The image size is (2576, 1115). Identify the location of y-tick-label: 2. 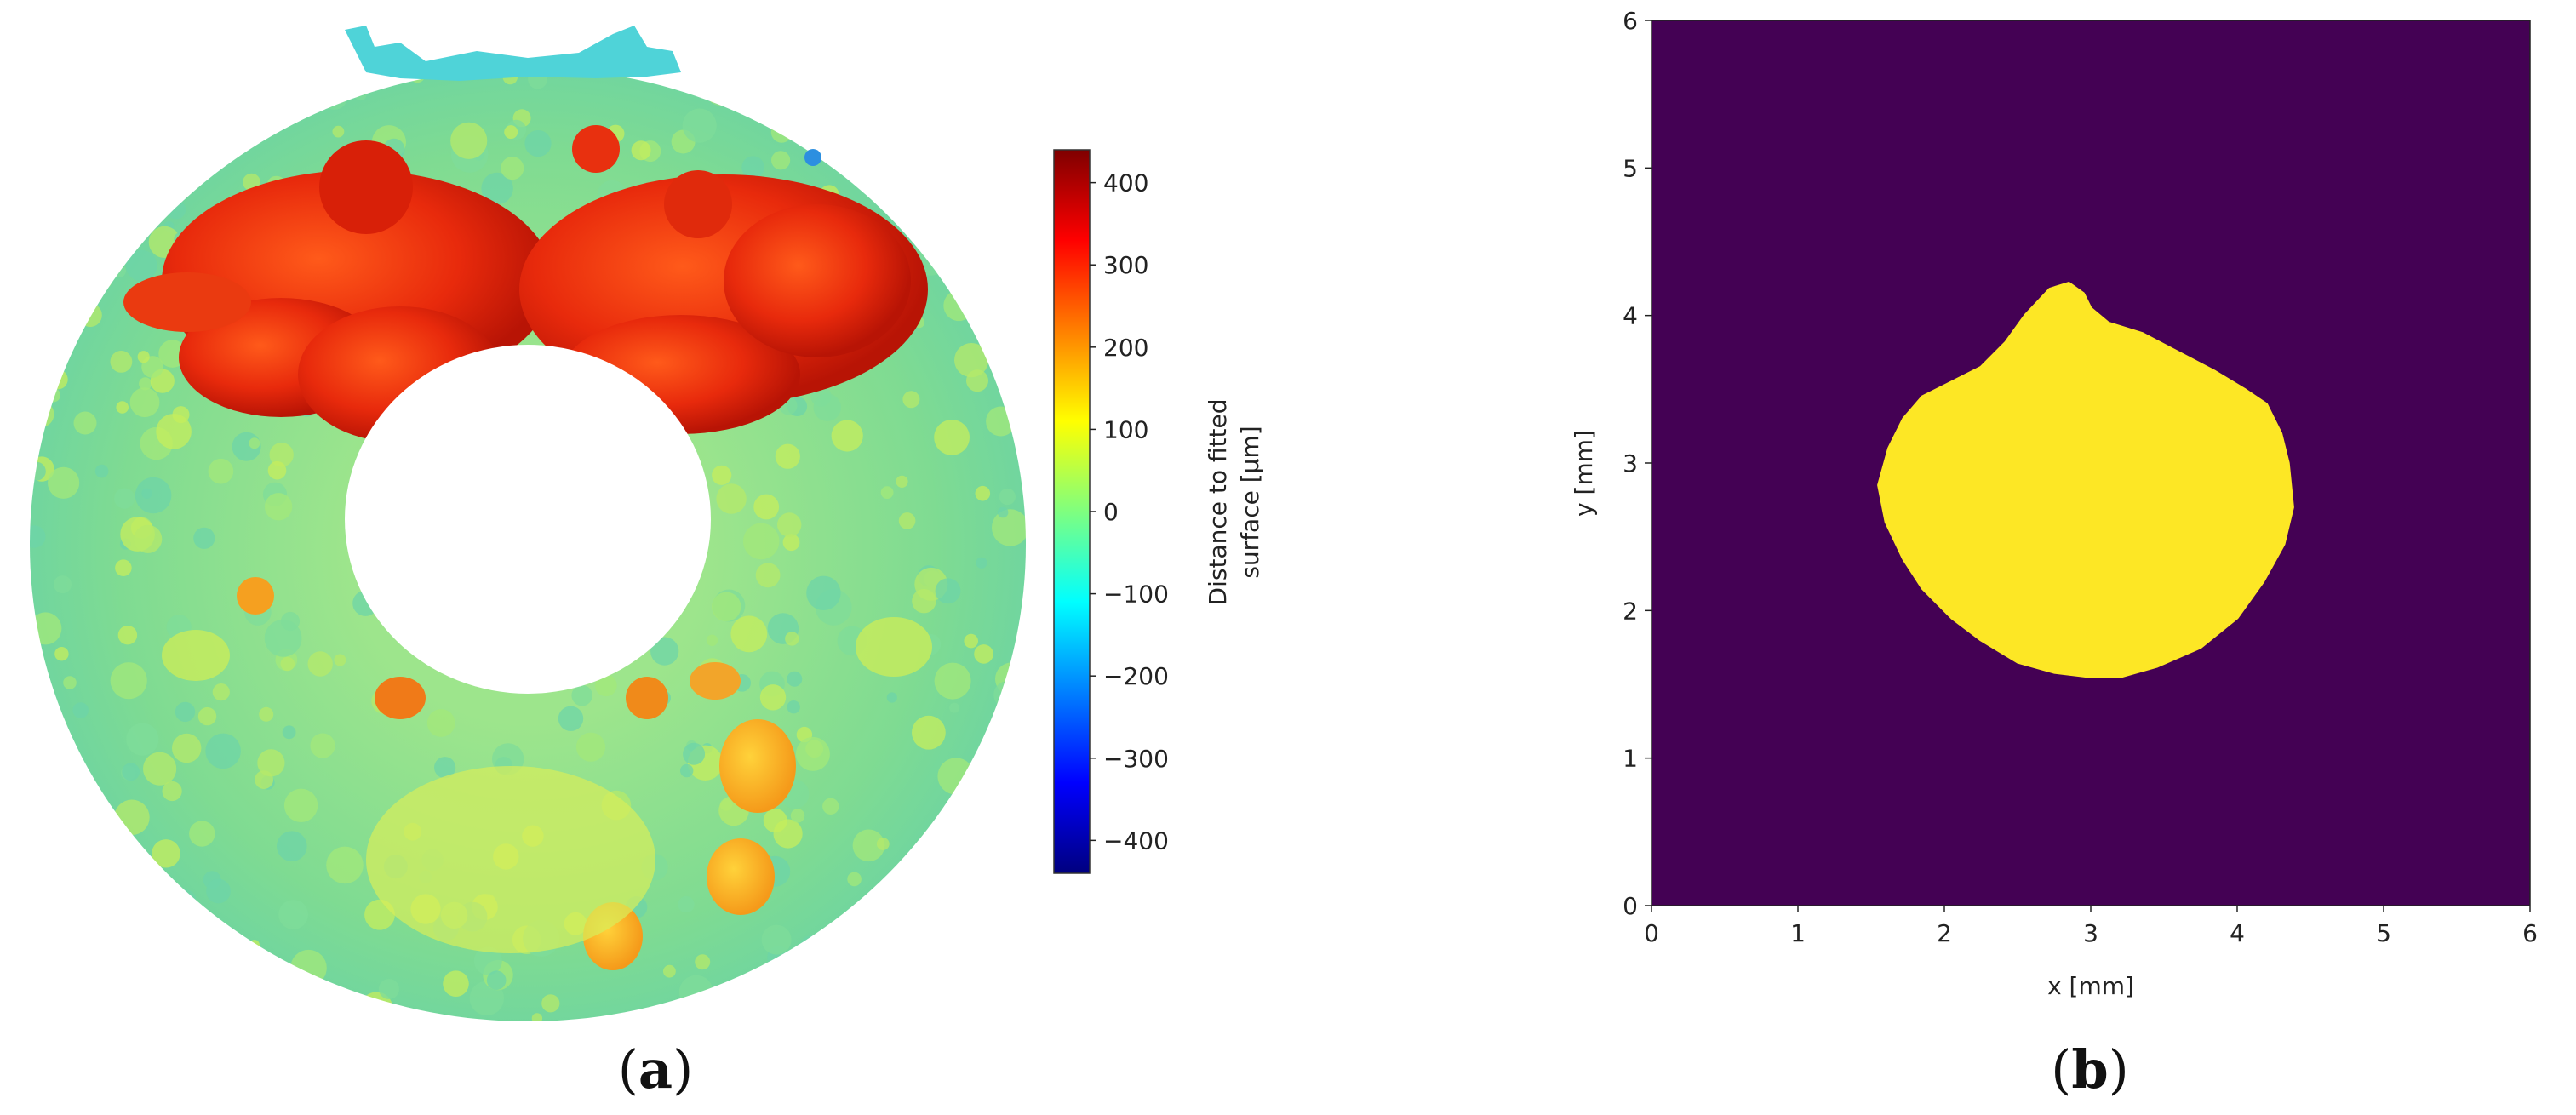
(1630, 611).